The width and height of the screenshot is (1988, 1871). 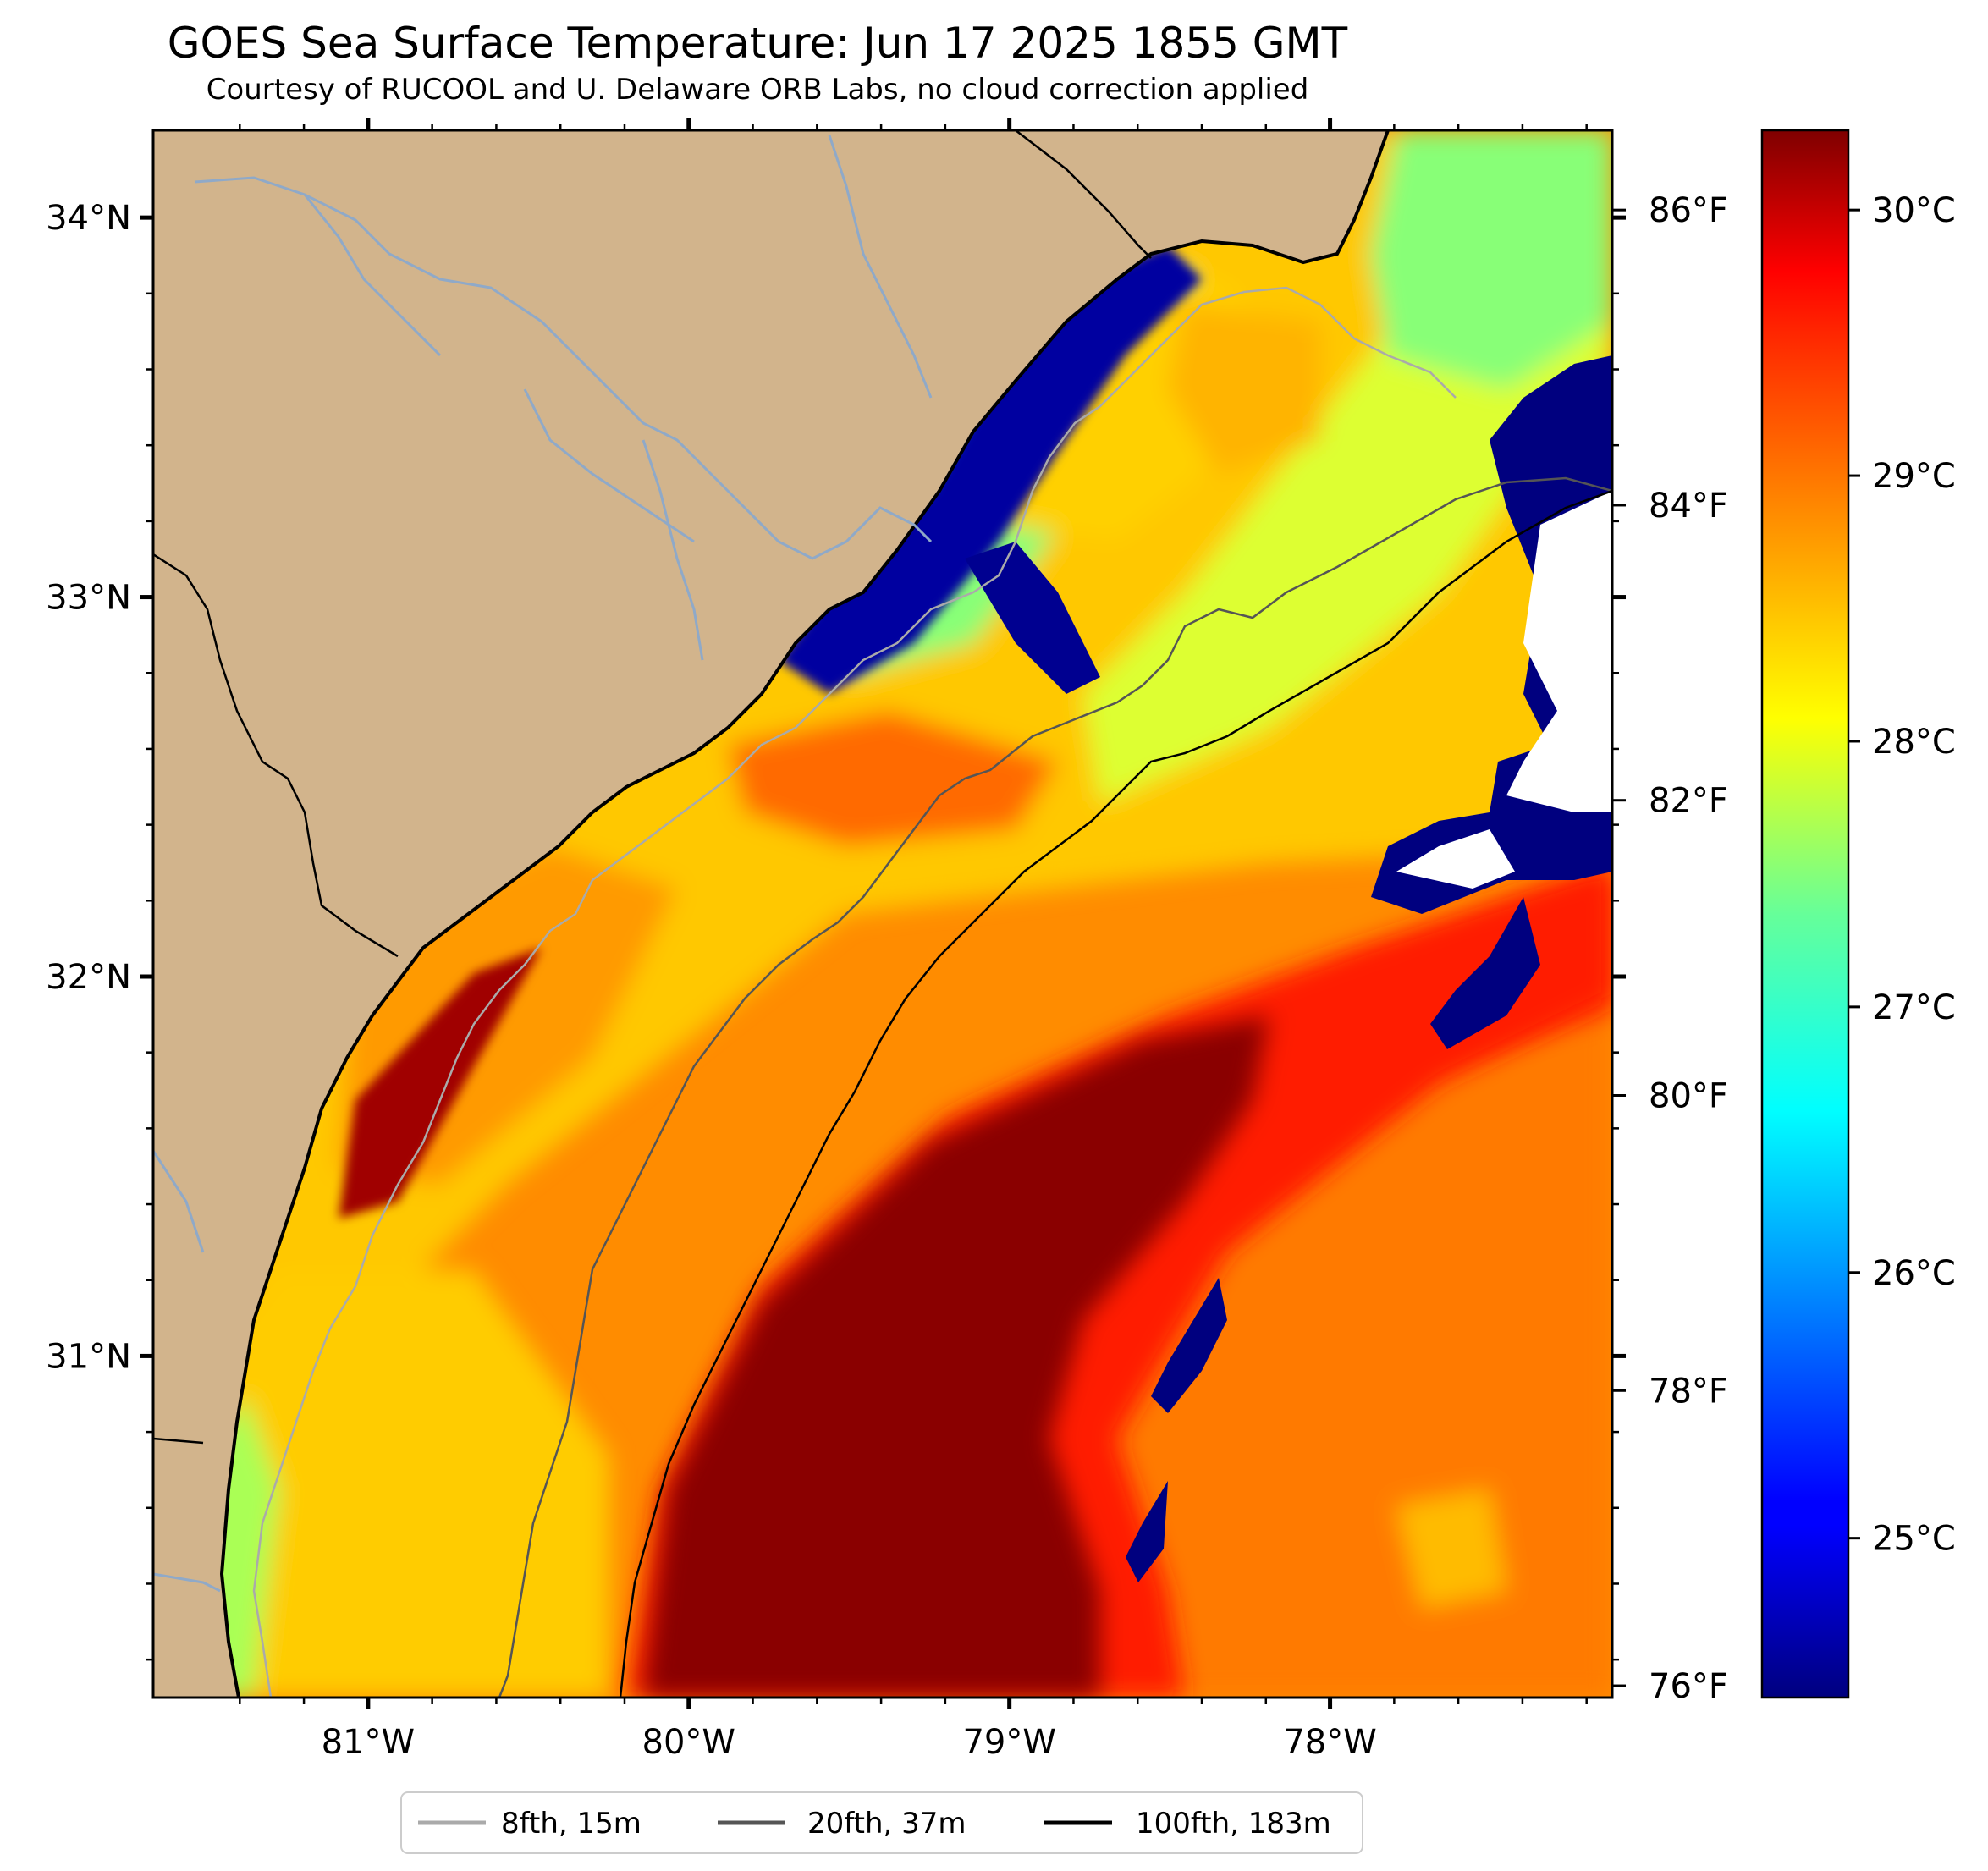 I want to click on colorbar, so click(x=1805, y=914).